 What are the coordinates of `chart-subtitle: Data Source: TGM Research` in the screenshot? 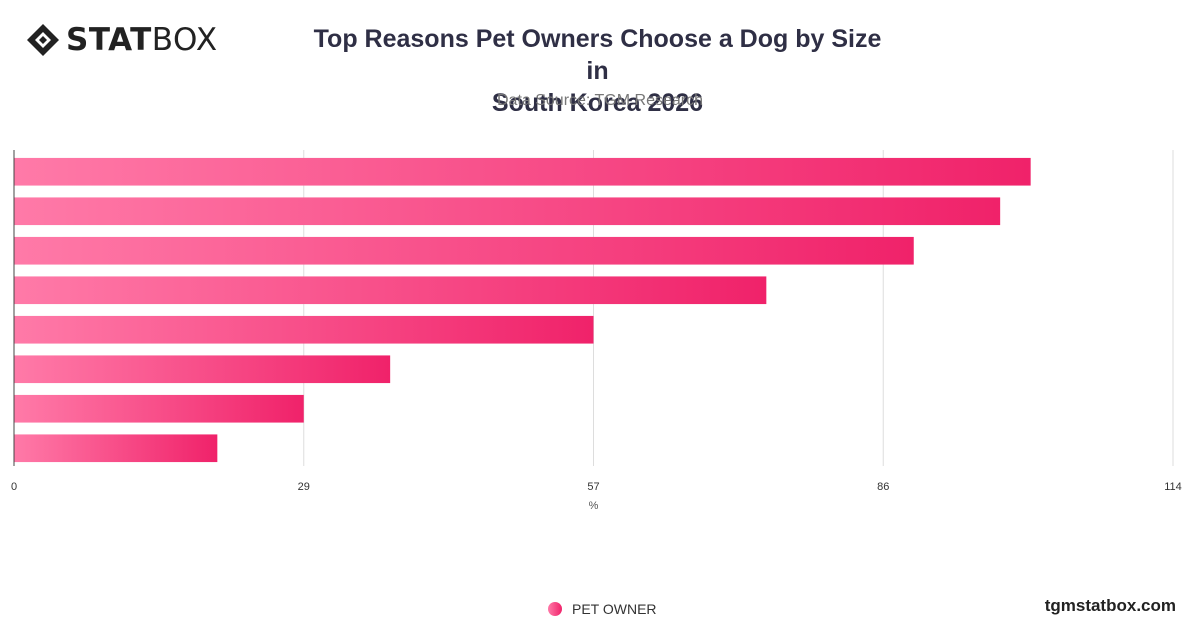 It's located at (599, 100).